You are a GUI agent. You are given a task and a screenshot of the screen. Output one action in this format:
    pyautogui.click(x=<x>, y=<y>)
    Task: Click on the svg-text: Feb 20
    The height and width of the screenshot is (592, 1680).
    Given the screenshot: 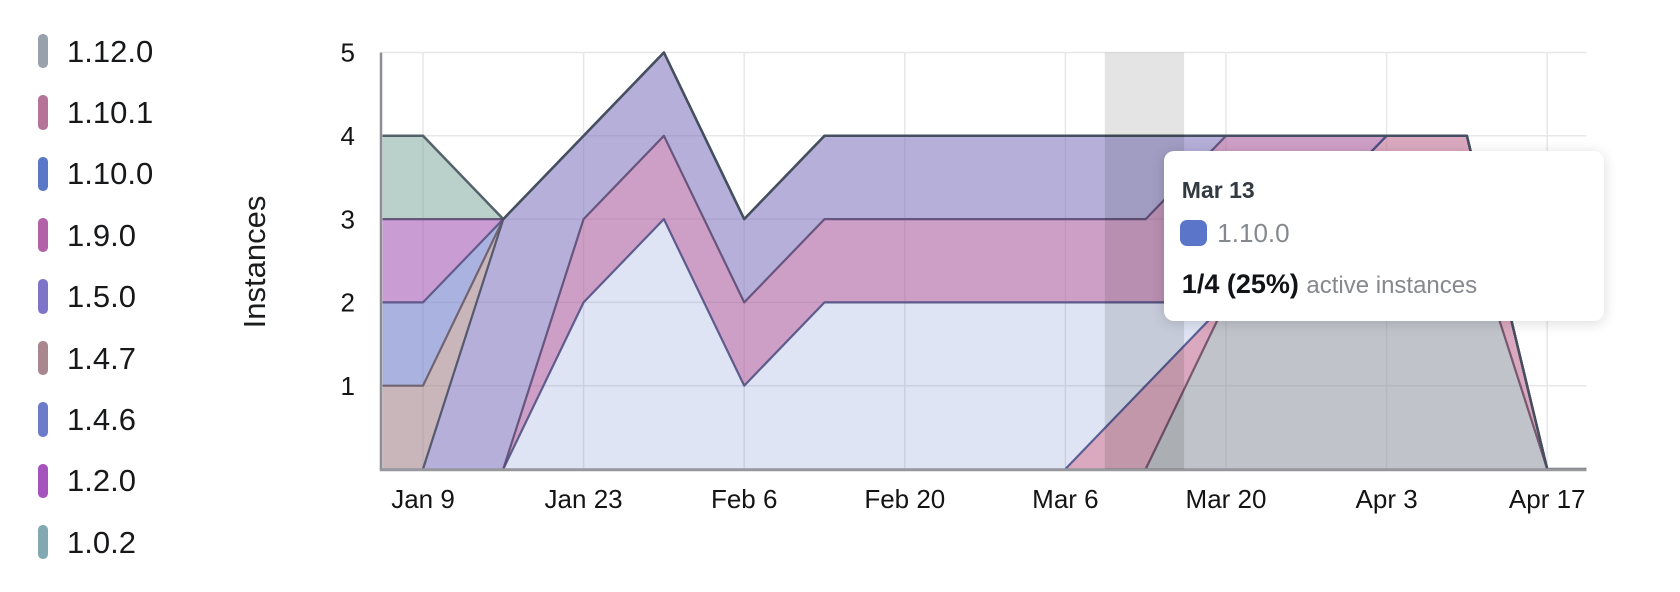 What is the action you would take?
    pyautogui.click(x=904, y=499)
    